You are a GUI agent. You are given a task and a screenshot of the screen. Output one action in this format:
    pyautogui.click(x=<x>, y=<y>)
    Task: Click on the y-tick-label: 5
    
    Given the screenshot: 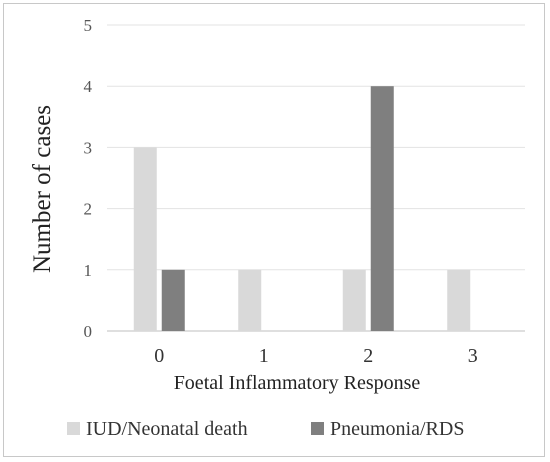 What is the action you would take?
    pyautogui.click(x=88, y=25)
    